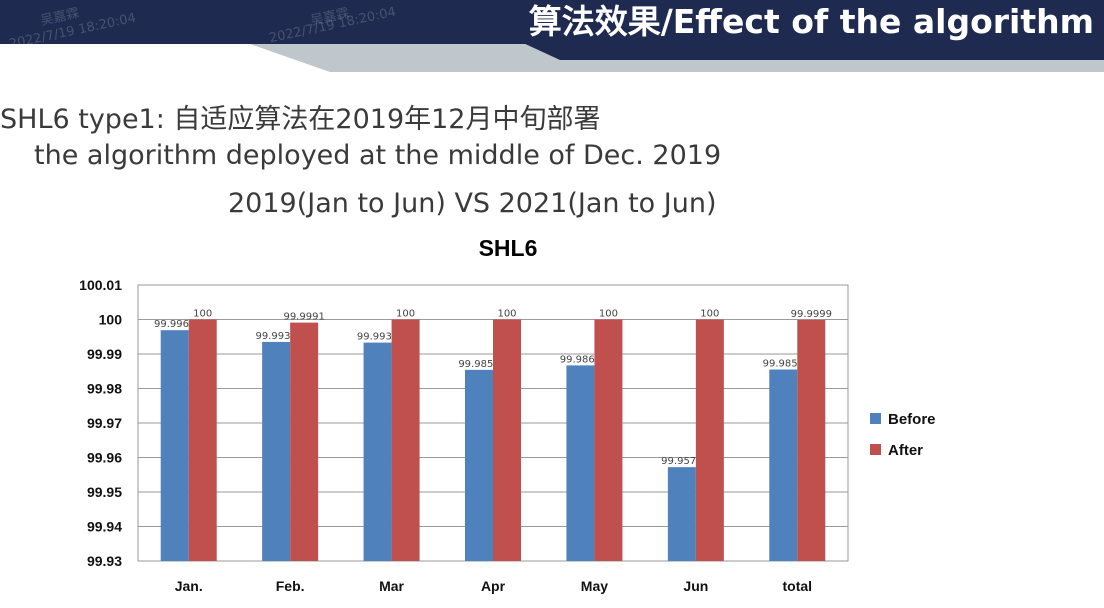 This screenshot has height=608, width=1104. What do you see at coordinates (377, 337) in the screenshot?
I see `data-label-before: 99.9933` at bounding box center [377, 337].